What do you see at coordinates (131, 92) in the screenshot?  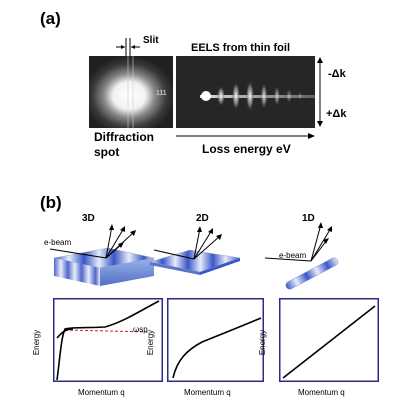 I see `diffraction-spot-image` at bounding box center [131, 92].